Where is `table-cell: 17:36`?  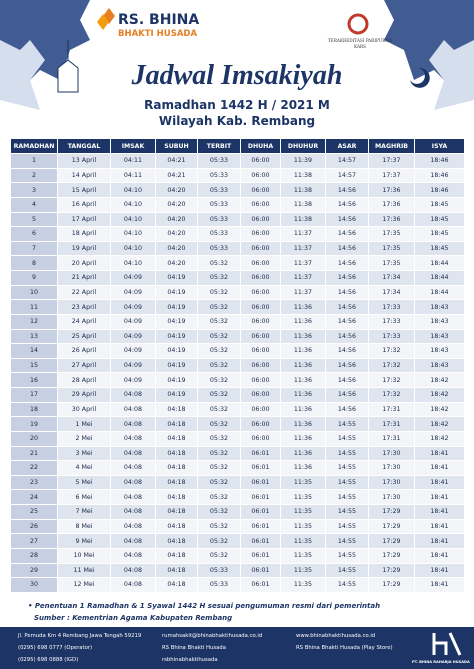 table-cell: 17:36 is located at coordinates (391, 204).